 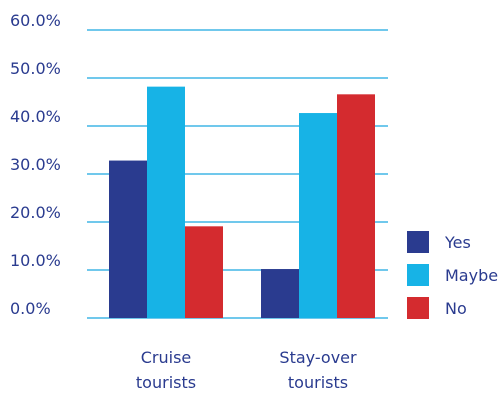 What do you see at coordinates (30, 308) in the screenshot?
I see `y-tick-label: 0.0%` at bounding box center [30, 308].